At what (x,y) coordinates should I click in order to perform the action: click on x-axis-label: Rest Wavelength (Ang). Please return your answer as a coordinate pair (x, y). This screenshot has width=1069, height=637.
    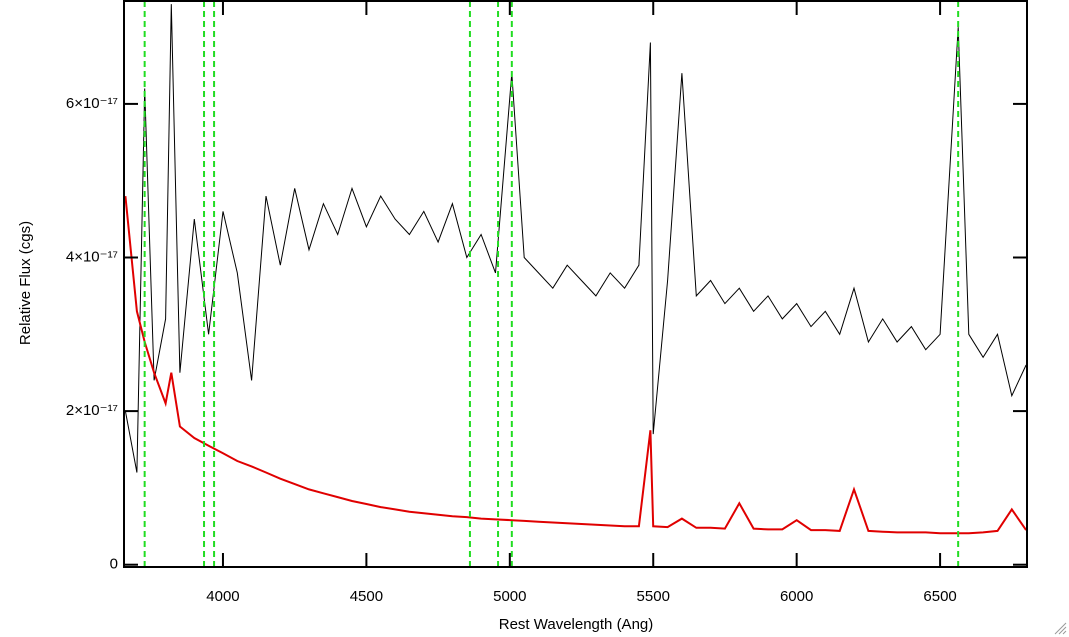
    Looking at the image, I should click on (576, 624).